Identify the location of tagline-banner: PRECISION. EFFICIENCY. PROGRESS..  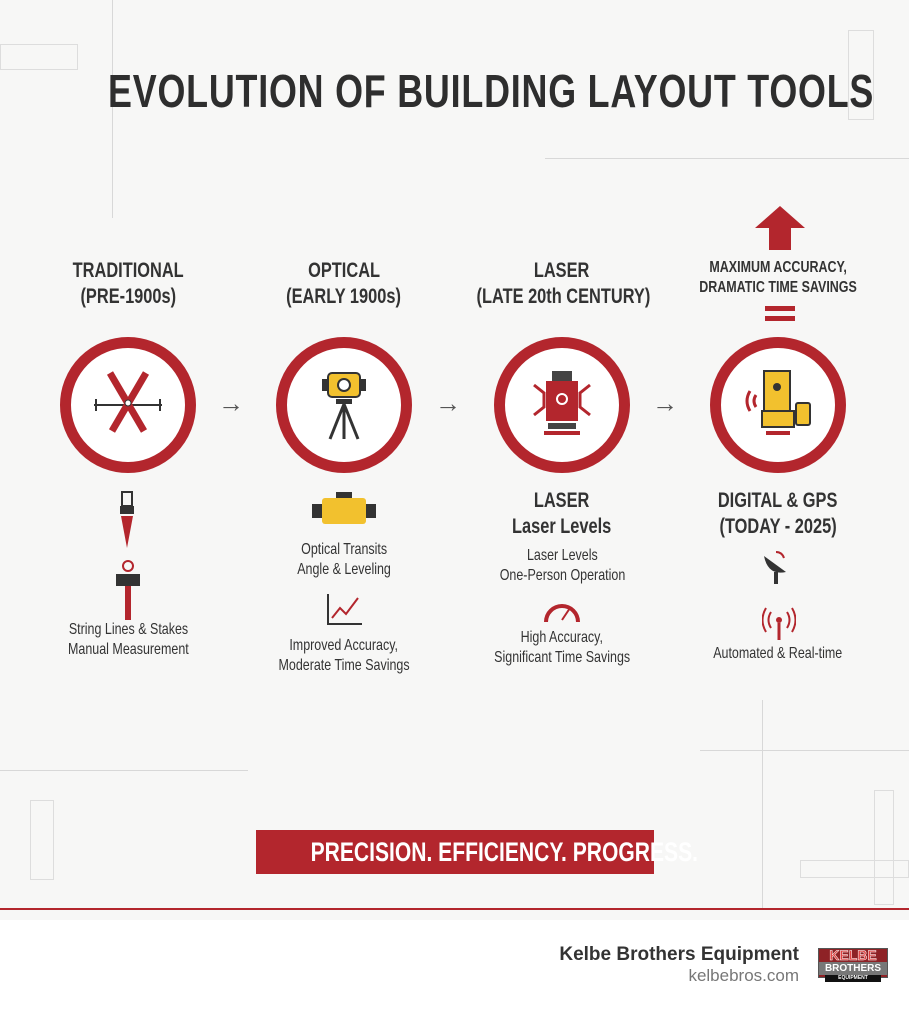
(477, 852).